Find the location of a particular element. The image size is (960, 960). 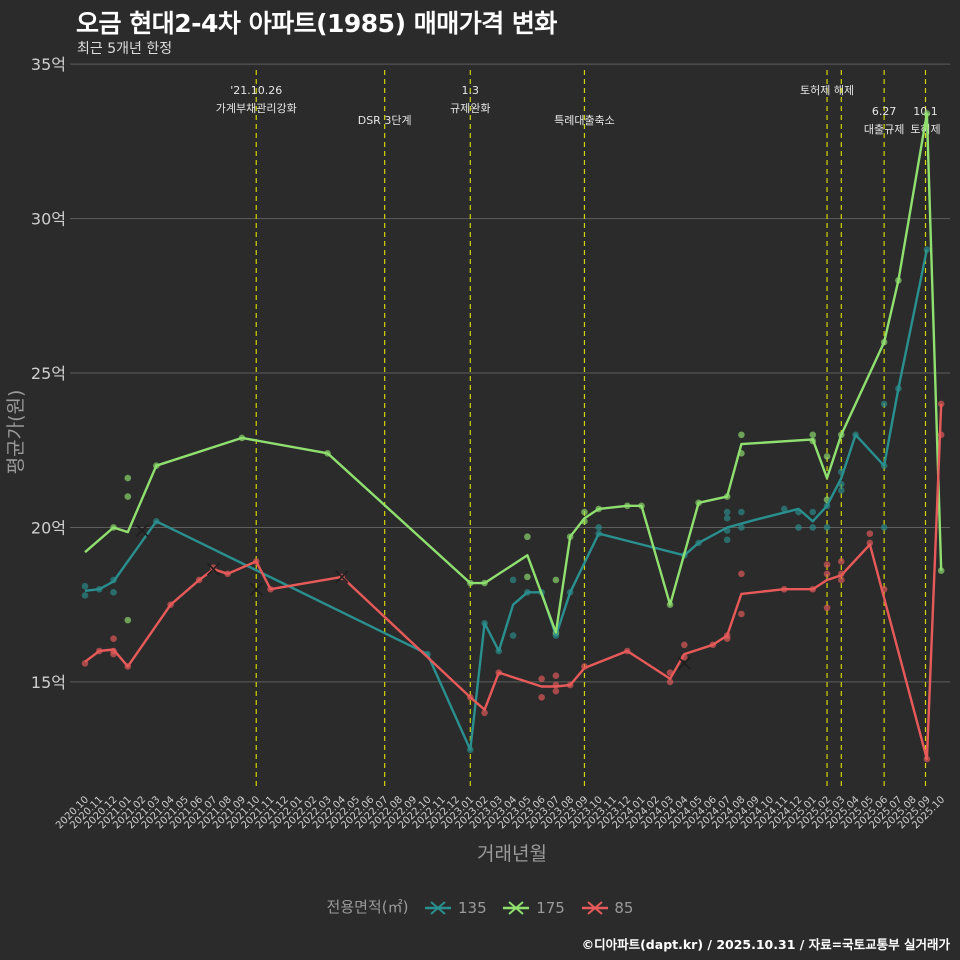

legend-item-85: 85 is located at coordinates (607, 907).